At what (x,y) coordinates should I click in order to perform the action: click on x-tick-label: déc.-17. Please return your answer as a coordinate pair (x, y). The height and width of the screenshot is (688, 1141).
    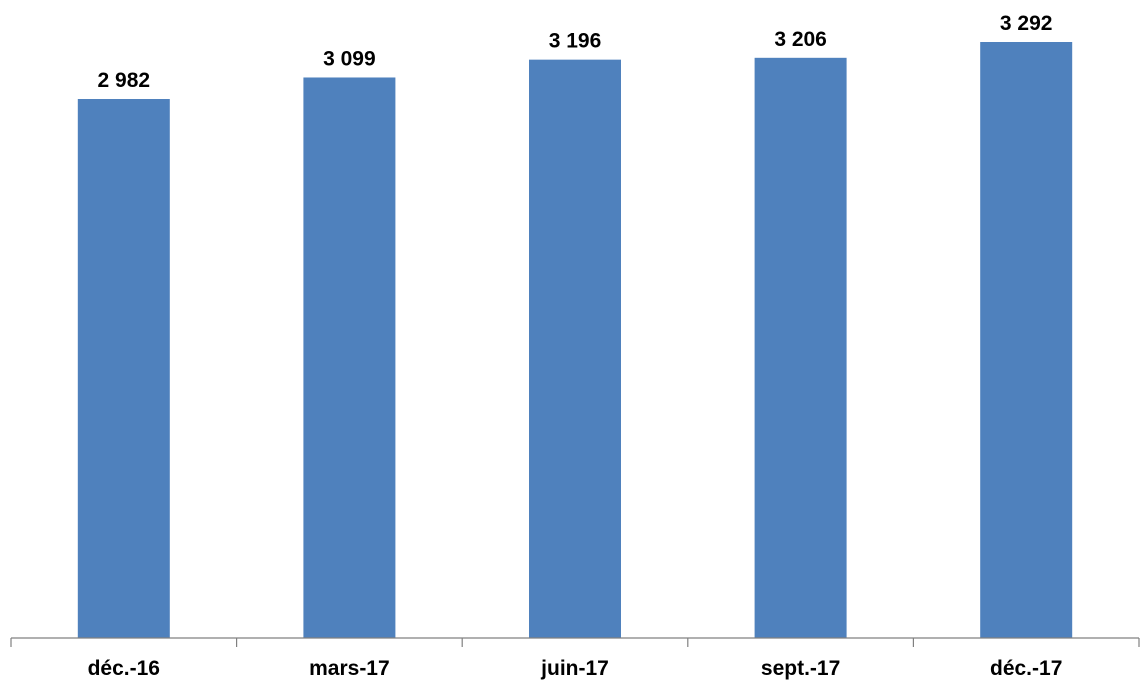
    Looking at the image, I should click on (1026, 668).